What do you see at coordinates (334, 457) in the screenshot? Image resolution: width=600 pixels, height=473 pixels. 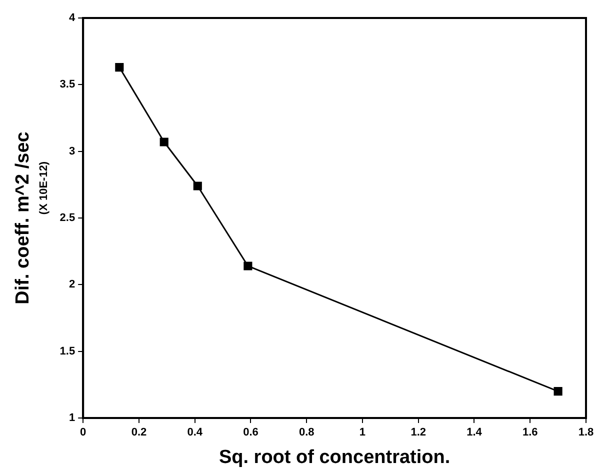 I see `x-axis-title: Sq. root of concentration.` at bounding box center [334, 457].